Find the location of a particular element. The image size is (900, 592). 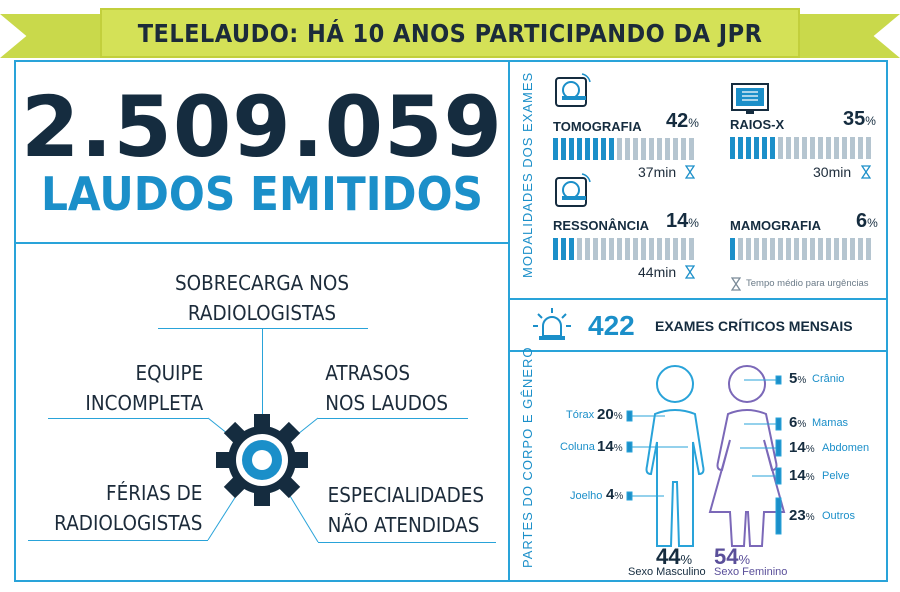

challenge-left-upper: EQUIPE INCOMPLETA is located at coordinates (144, 388).